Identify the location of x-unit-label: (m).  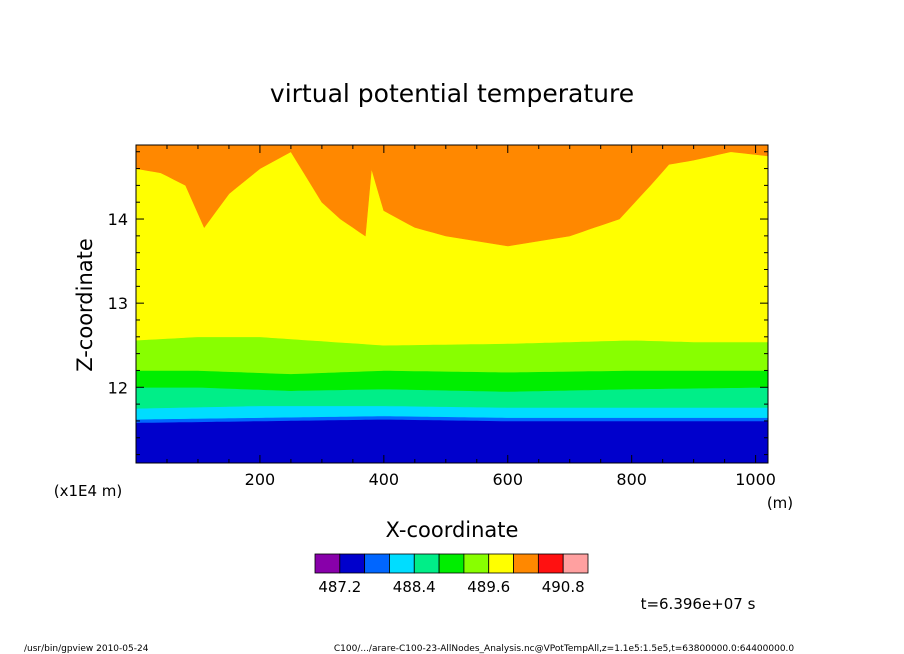
(780, 503).